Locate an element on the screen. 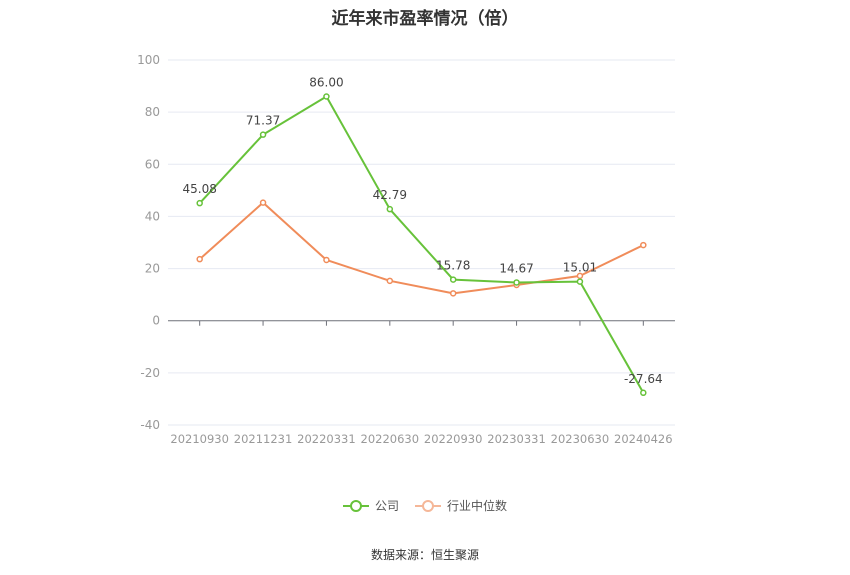 This screenshot has width=850, height=575. y-tick-label: 40 is located at coordinates (152, 216).